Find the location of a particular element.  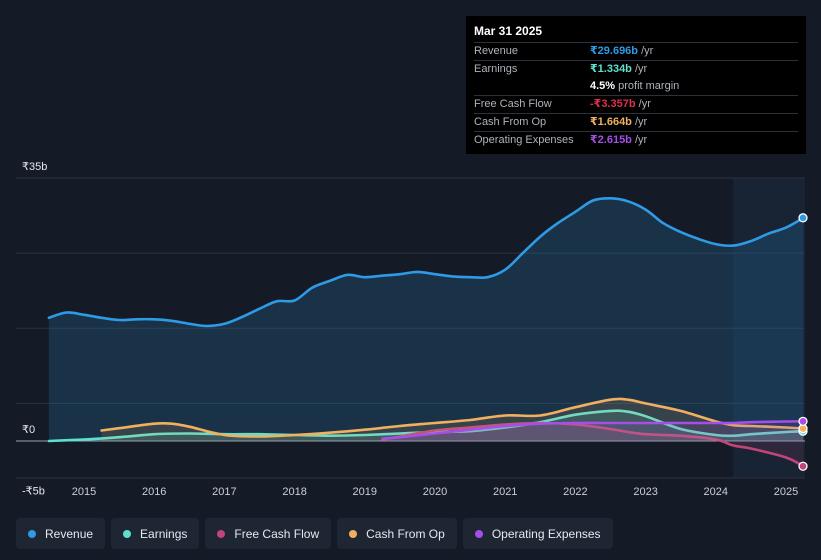

tooltip-row: Operating Expenses ₹2.615b /yr is located at coordinates (636, 140).